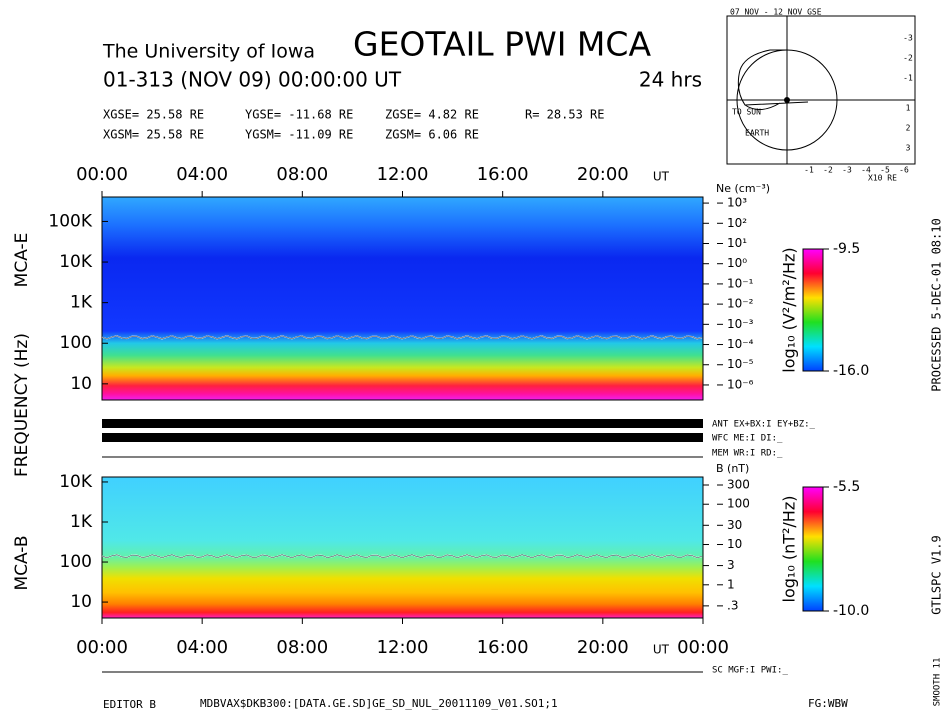 This screenshot has height=720, width=945. I want to click on spectrogram, so click(402, 547).